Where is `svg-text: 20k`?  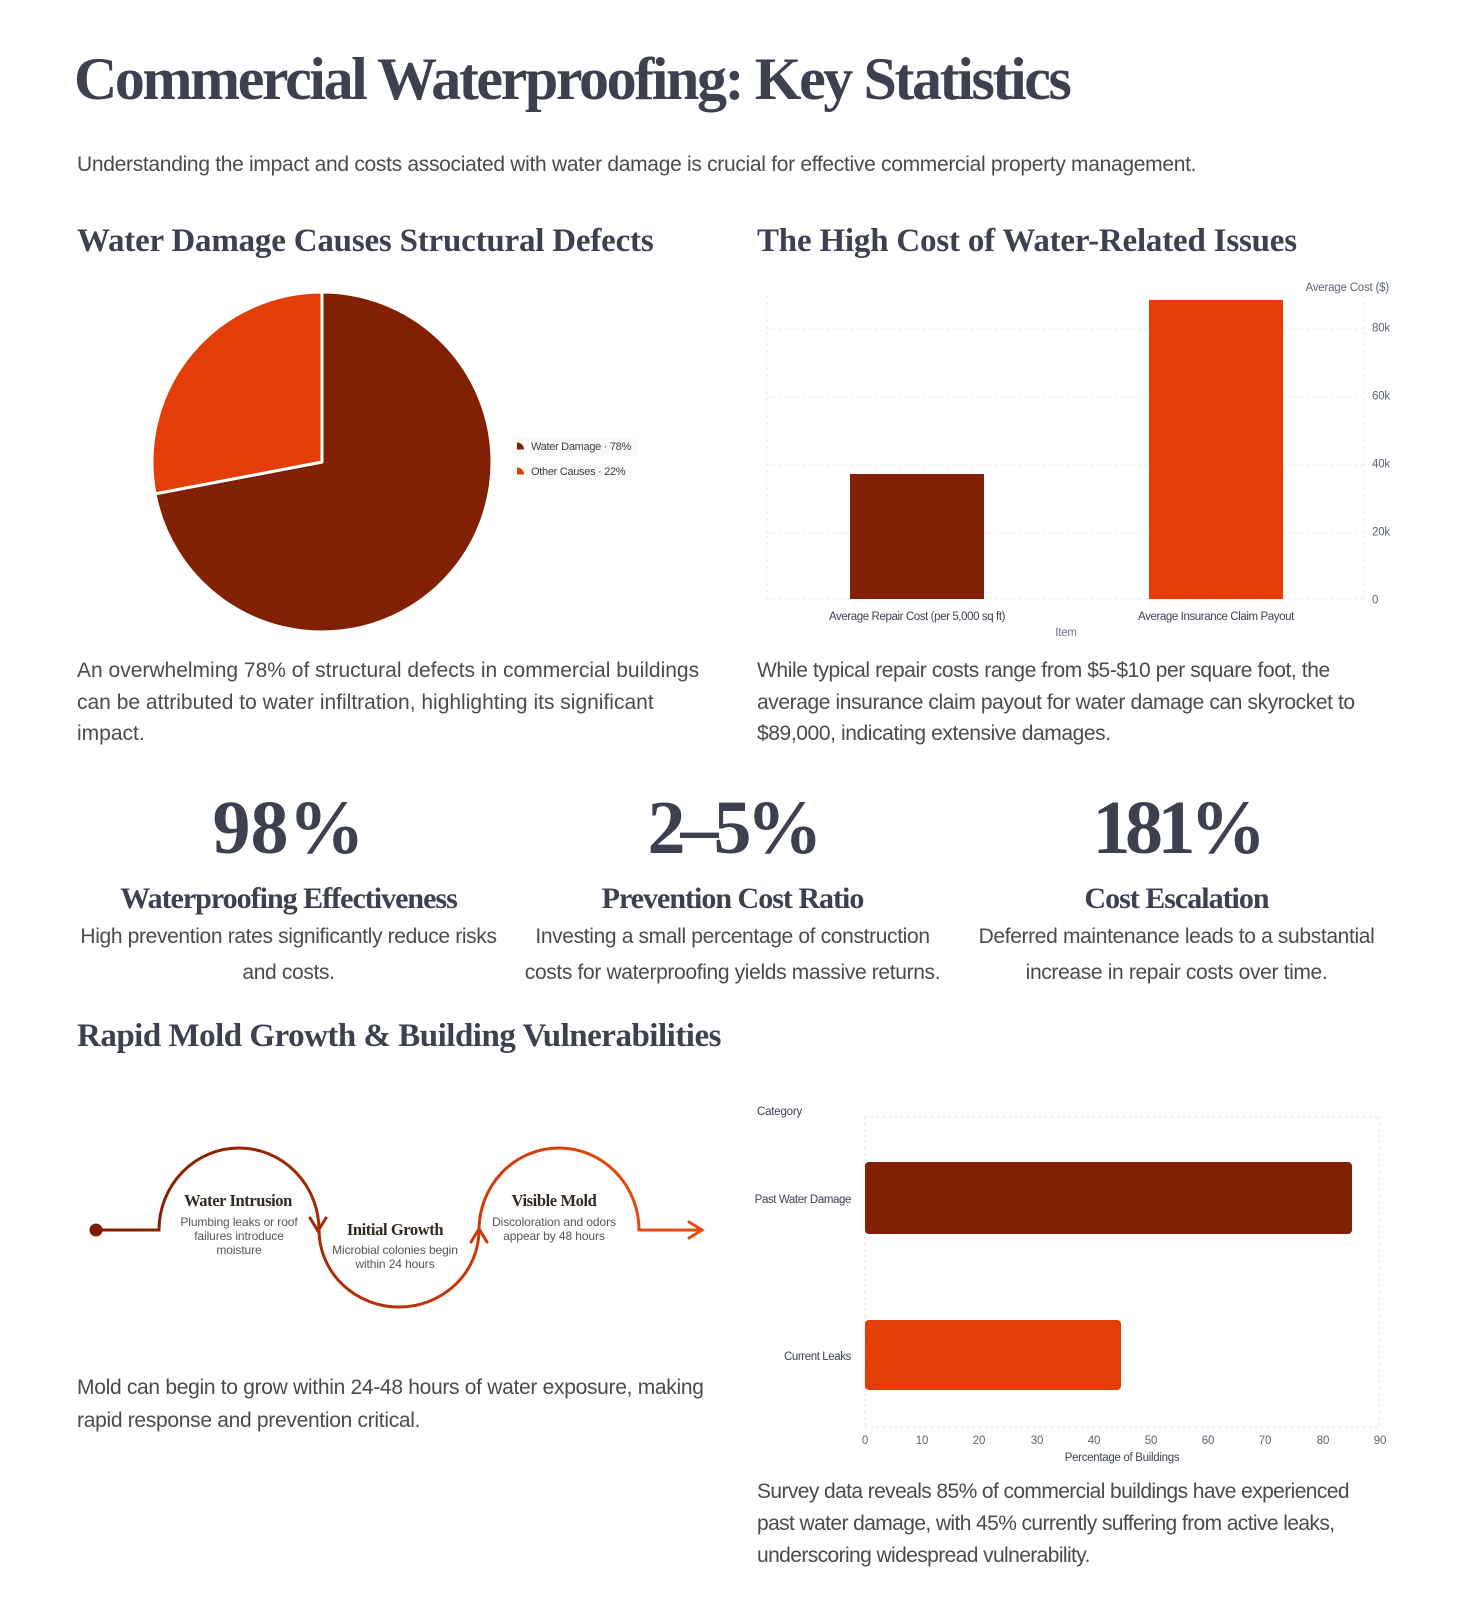
svg-text: 20k is located at coordinates (1381, 533).